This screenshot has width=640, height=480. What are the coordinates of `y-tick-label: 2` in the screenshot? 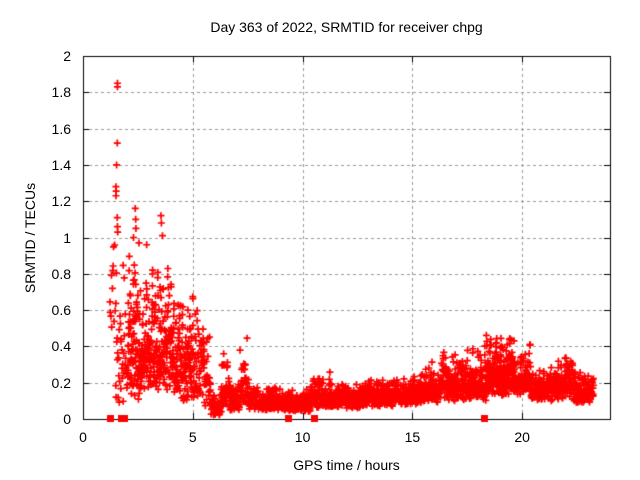 It's located at (67, 56).